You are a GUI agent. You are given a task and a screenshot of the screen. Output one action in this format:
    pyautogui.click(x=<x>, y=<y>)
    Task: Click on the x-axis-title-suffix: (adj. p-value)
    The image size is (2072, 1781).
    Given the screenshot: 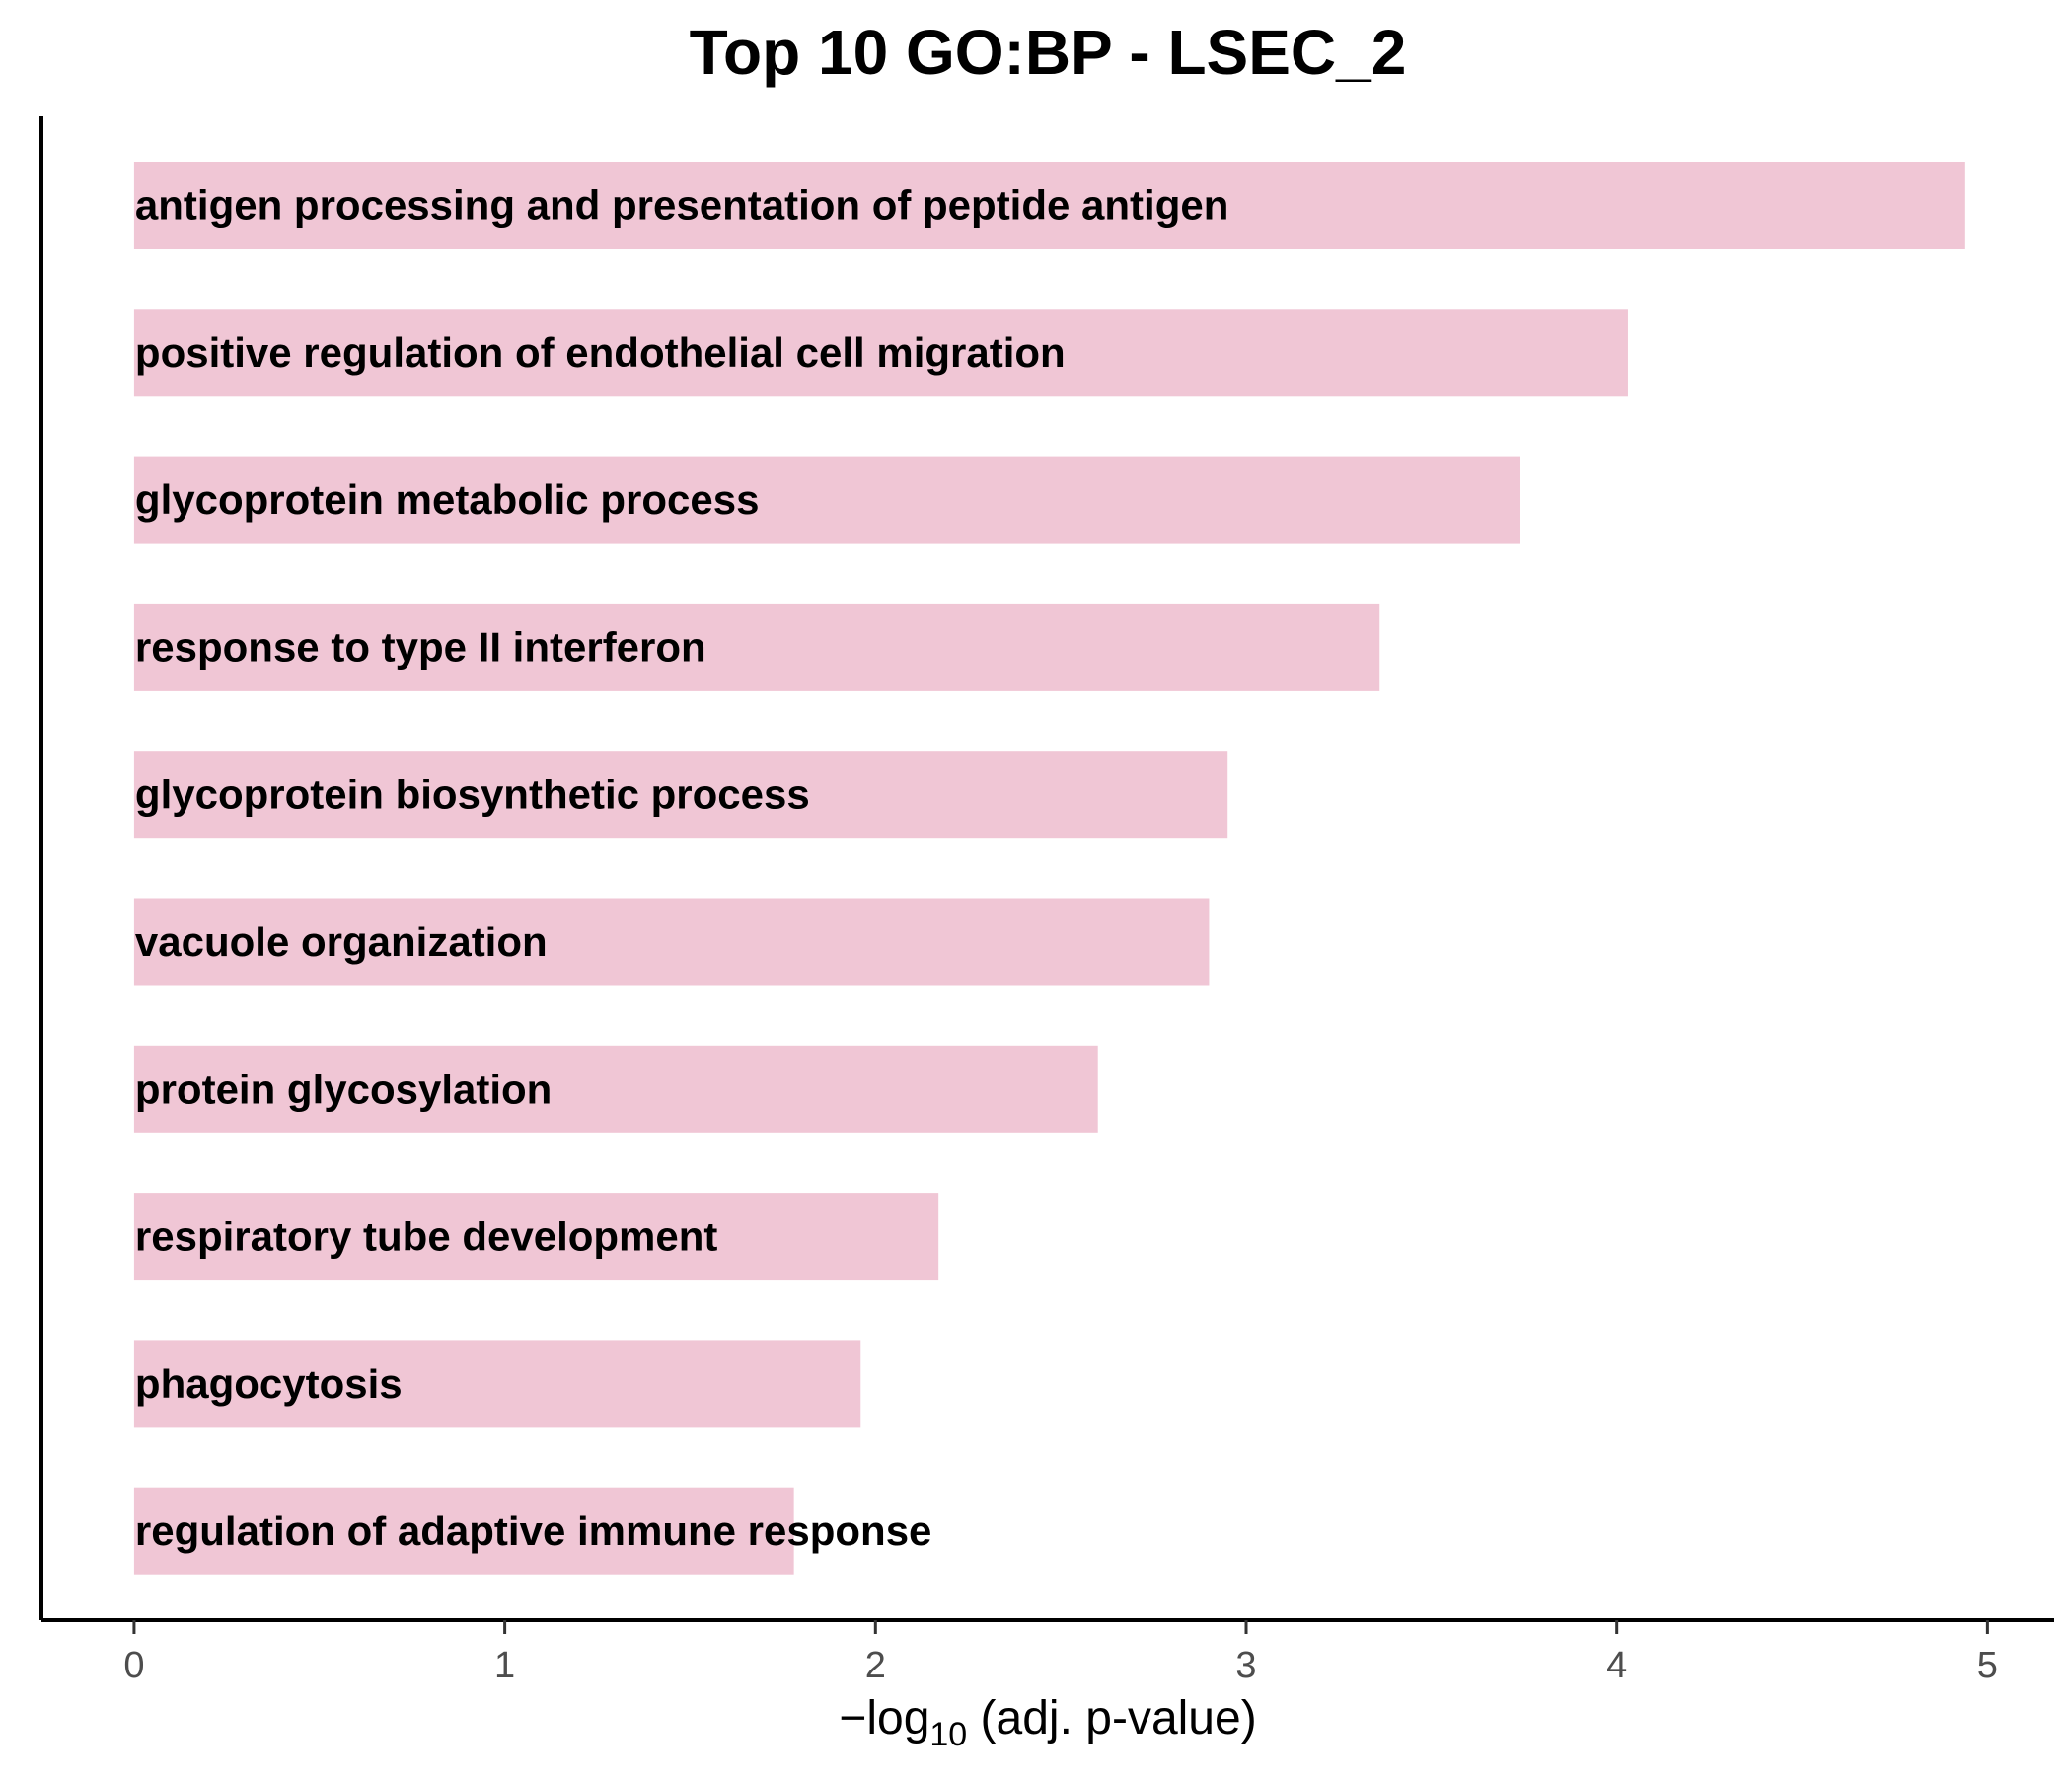 What is the action you would take?
    pyautogui.click(x=1112, y=1718)
    